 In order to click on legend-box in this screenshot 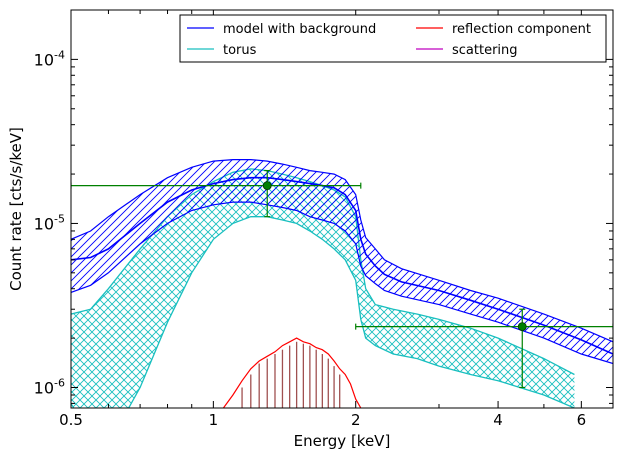, I will do `click(393, 38)`.